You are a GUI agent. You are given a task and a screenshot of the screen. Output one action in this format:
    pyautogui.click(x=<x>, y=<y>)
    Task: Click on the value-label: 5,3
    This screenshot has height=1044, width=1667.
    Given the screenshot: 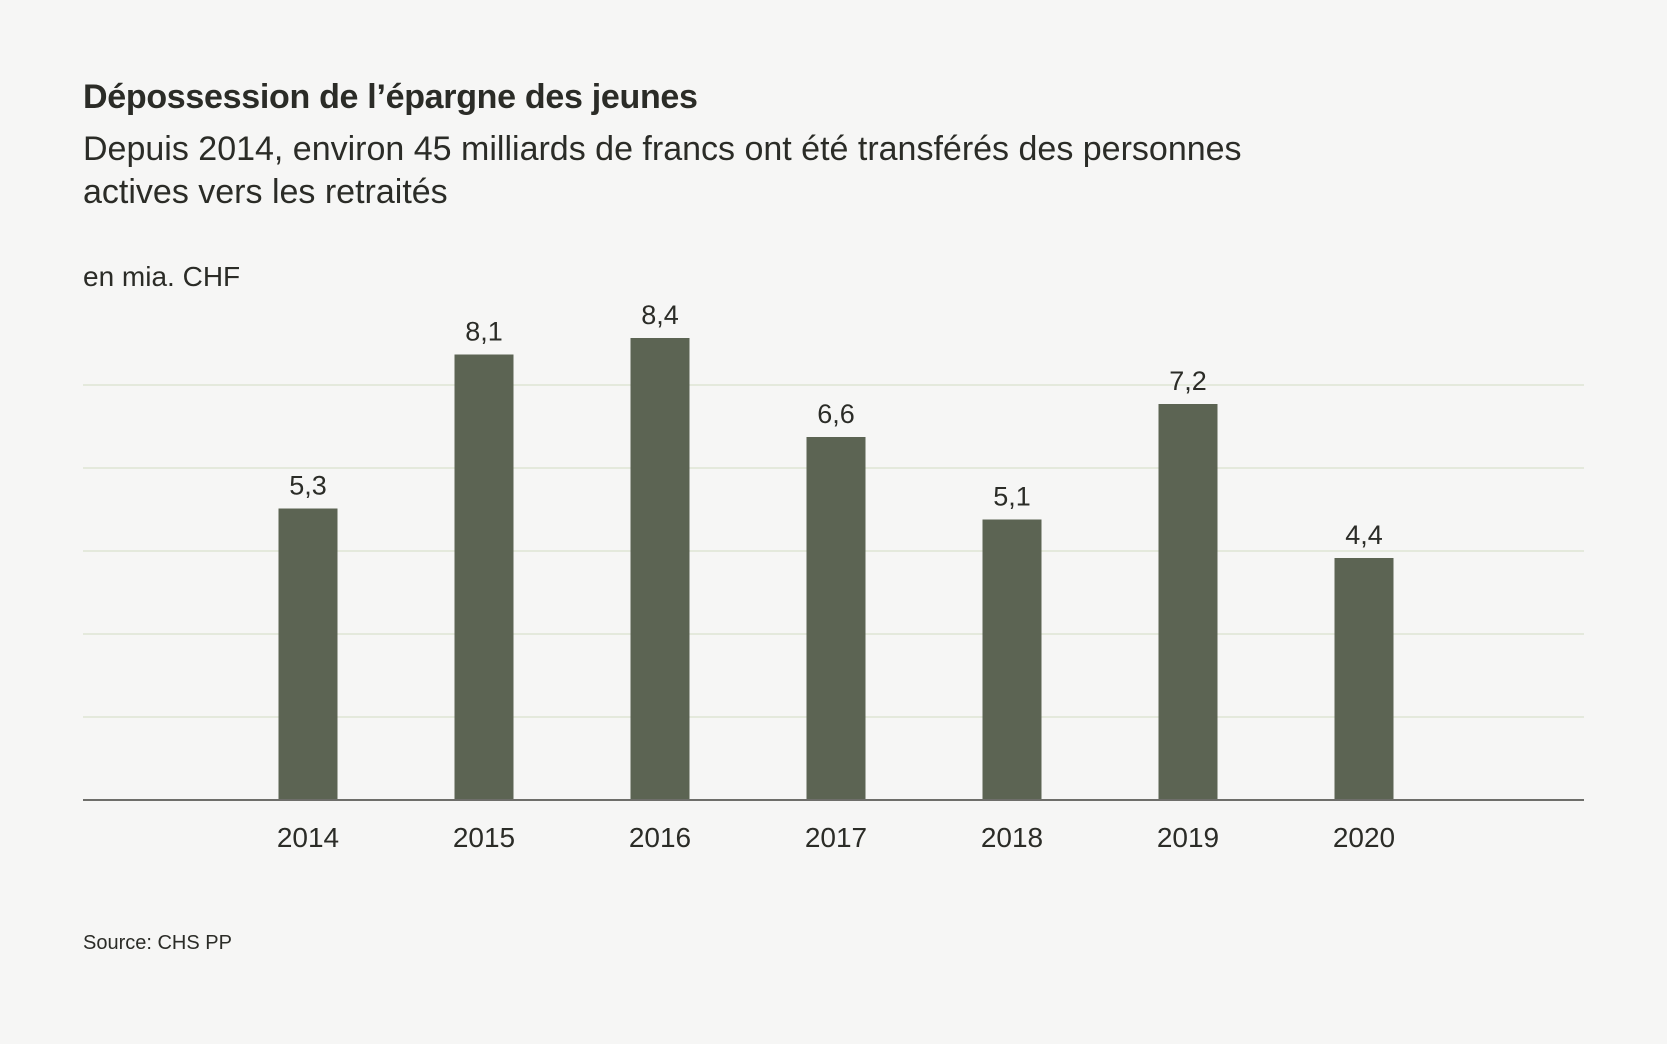 What is the action you would take?
    pyautogui.click(x=308, y=486)
    